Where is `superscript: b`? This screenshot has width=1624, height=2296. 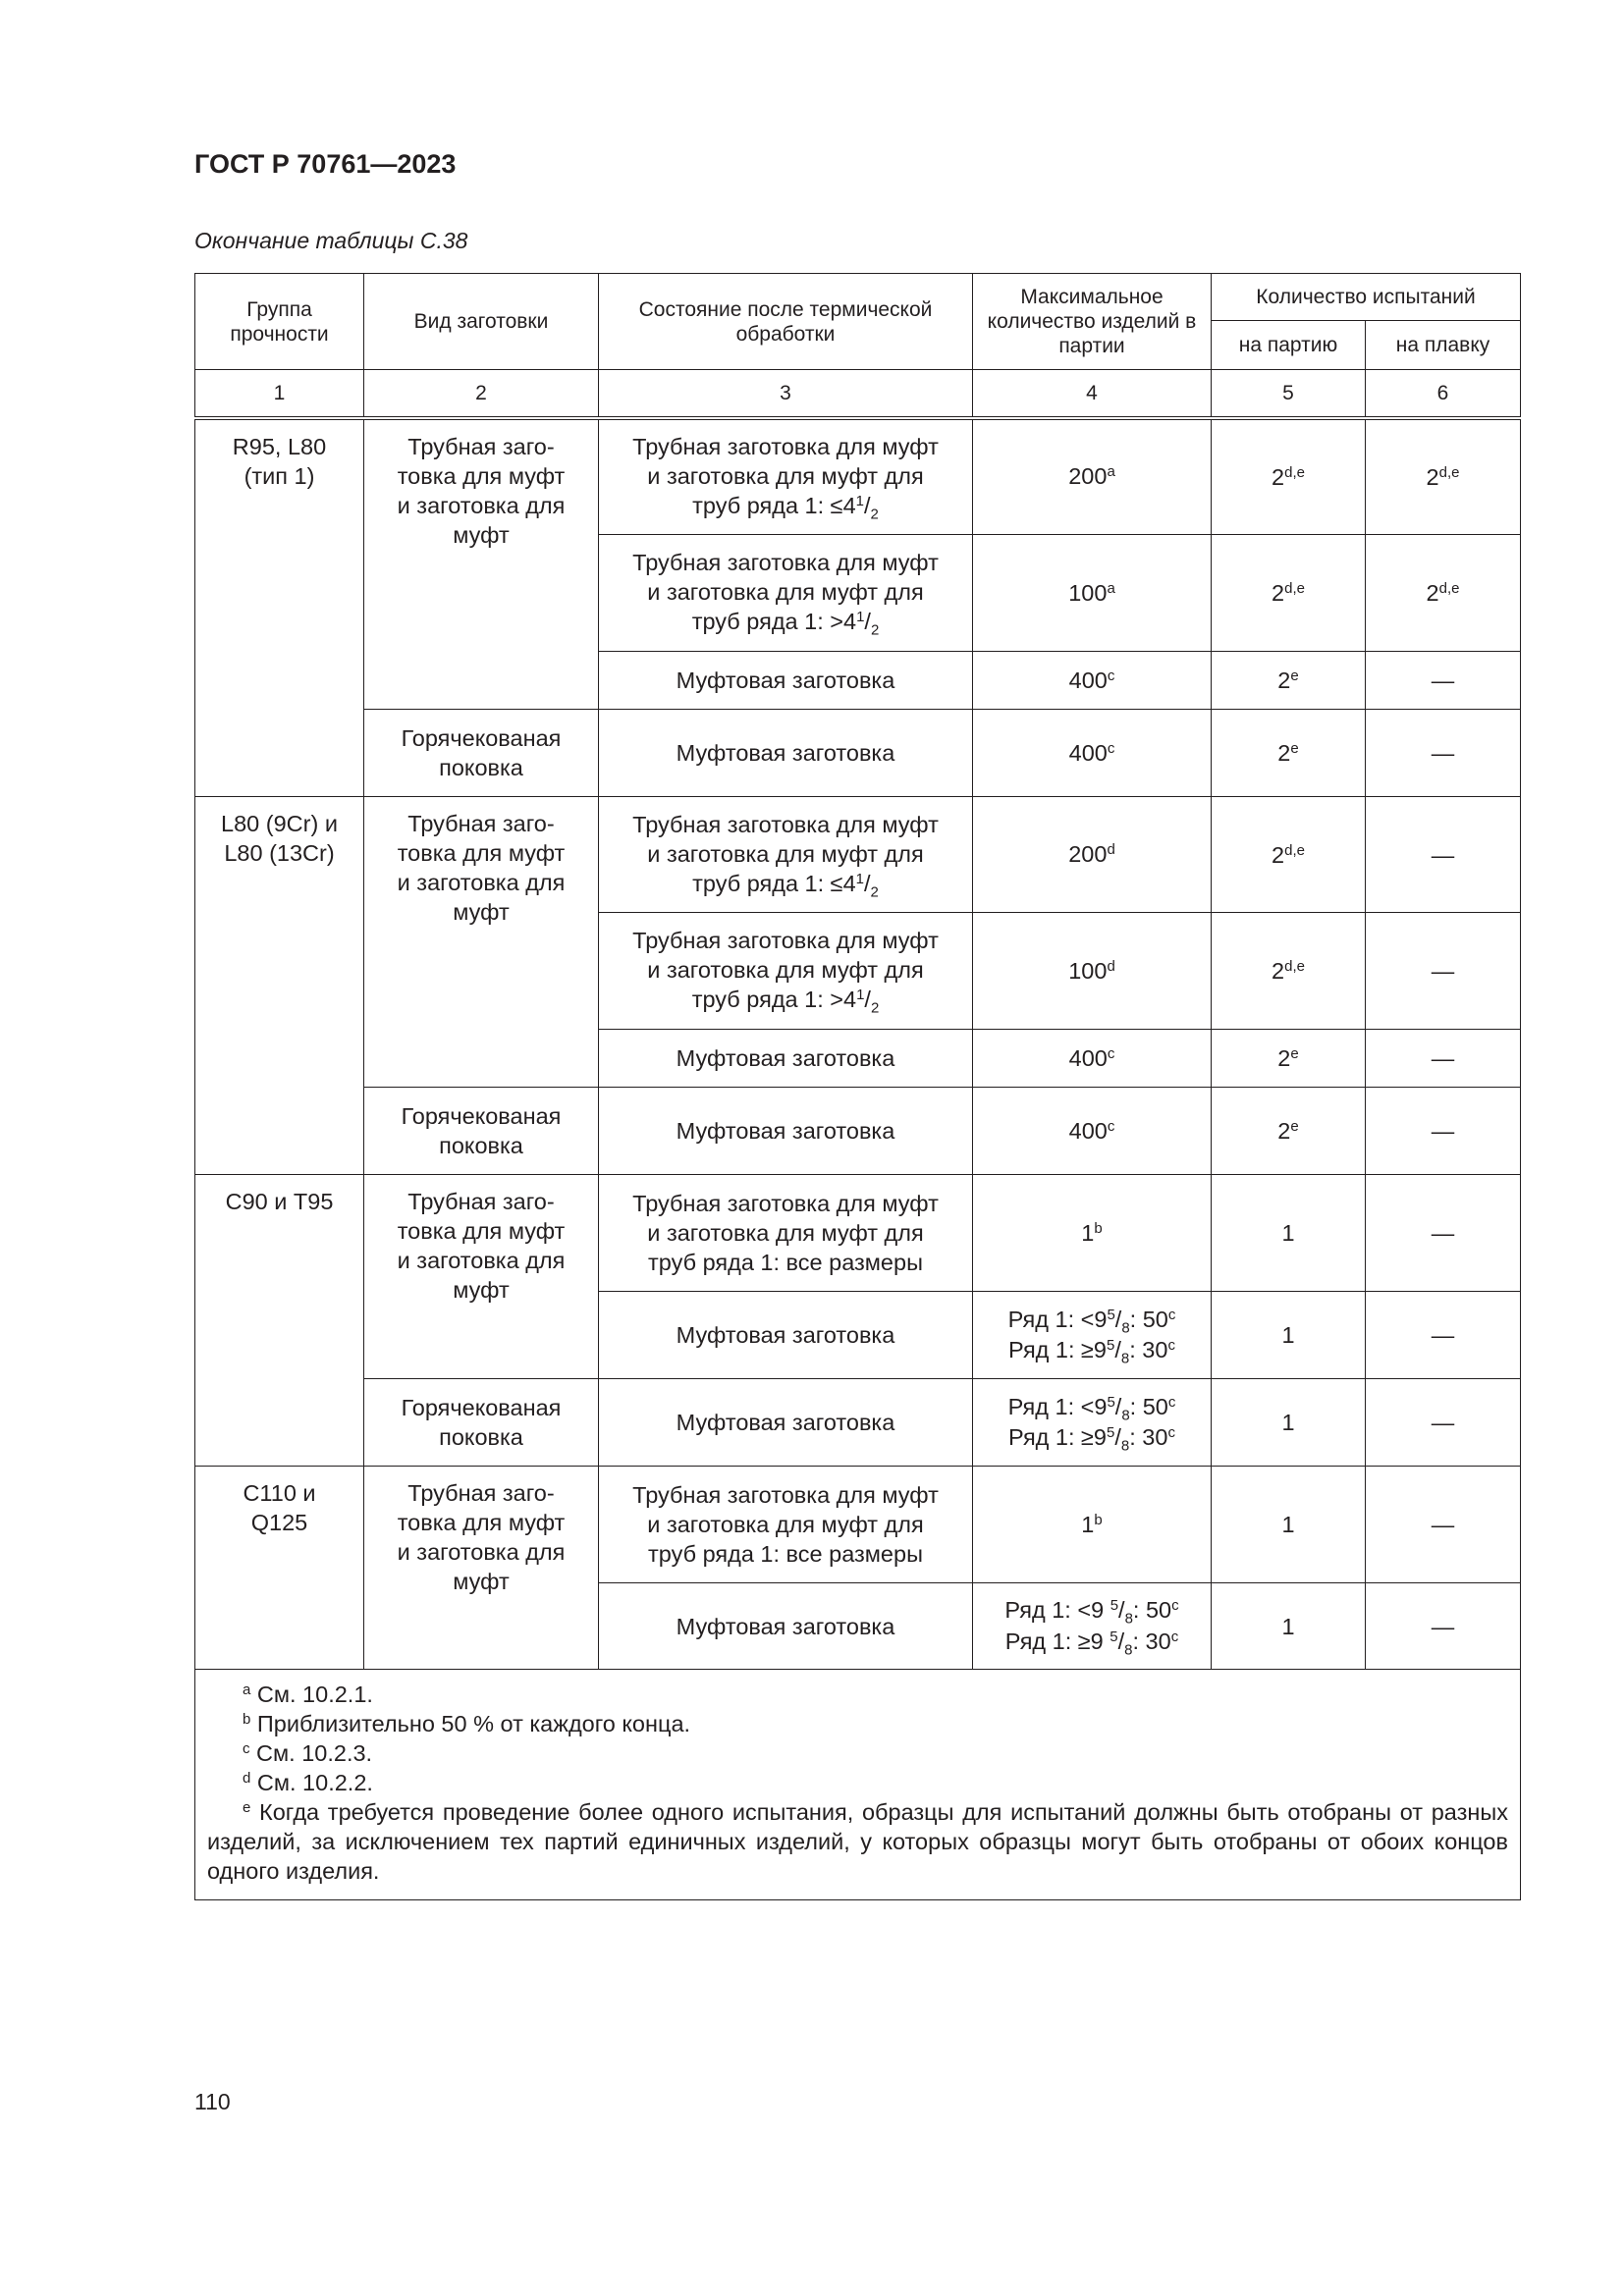
superscript: b is located at coordinates (1098, 1228).